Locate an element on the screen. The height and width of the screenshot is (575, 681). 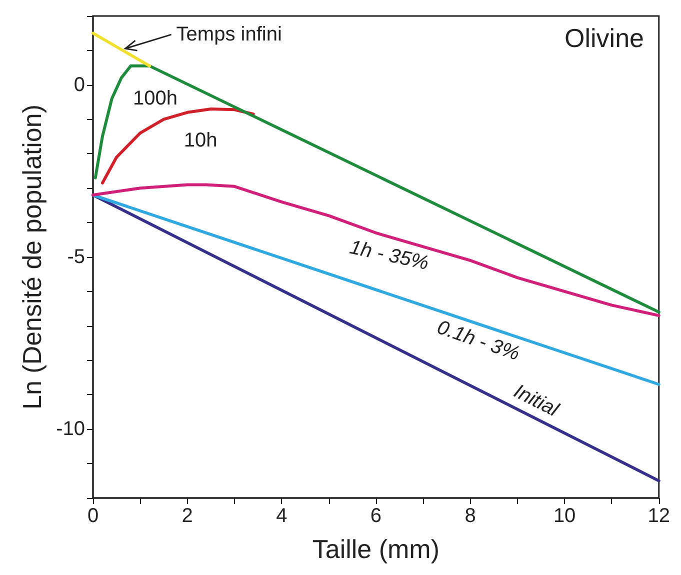
series-label: 100h is located at coordinates (155, 99).